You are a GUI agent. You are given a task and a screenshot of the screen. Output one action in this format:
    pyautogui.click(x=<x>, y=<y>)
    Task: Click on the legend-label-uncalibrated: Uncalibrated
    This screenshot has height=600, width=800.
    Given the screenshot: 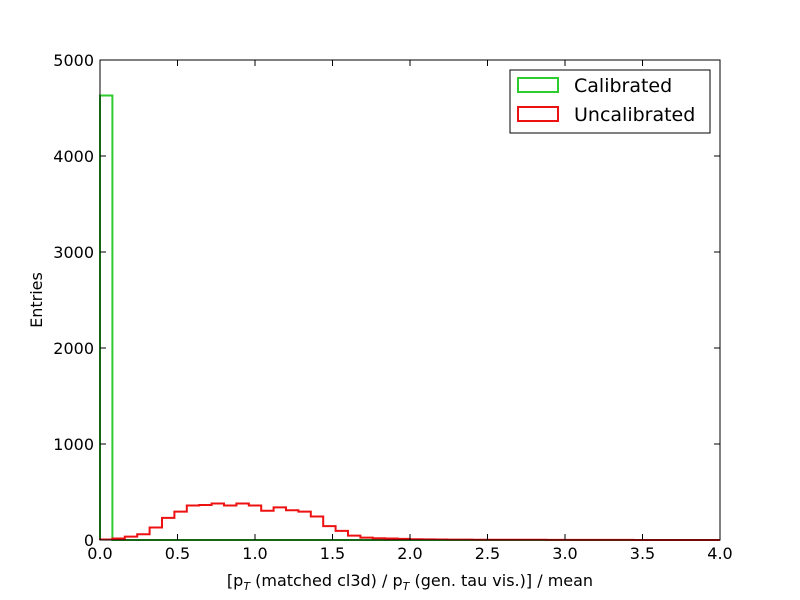 What is the action you would take?
    pyautogui.click(x=634, y=115)
    